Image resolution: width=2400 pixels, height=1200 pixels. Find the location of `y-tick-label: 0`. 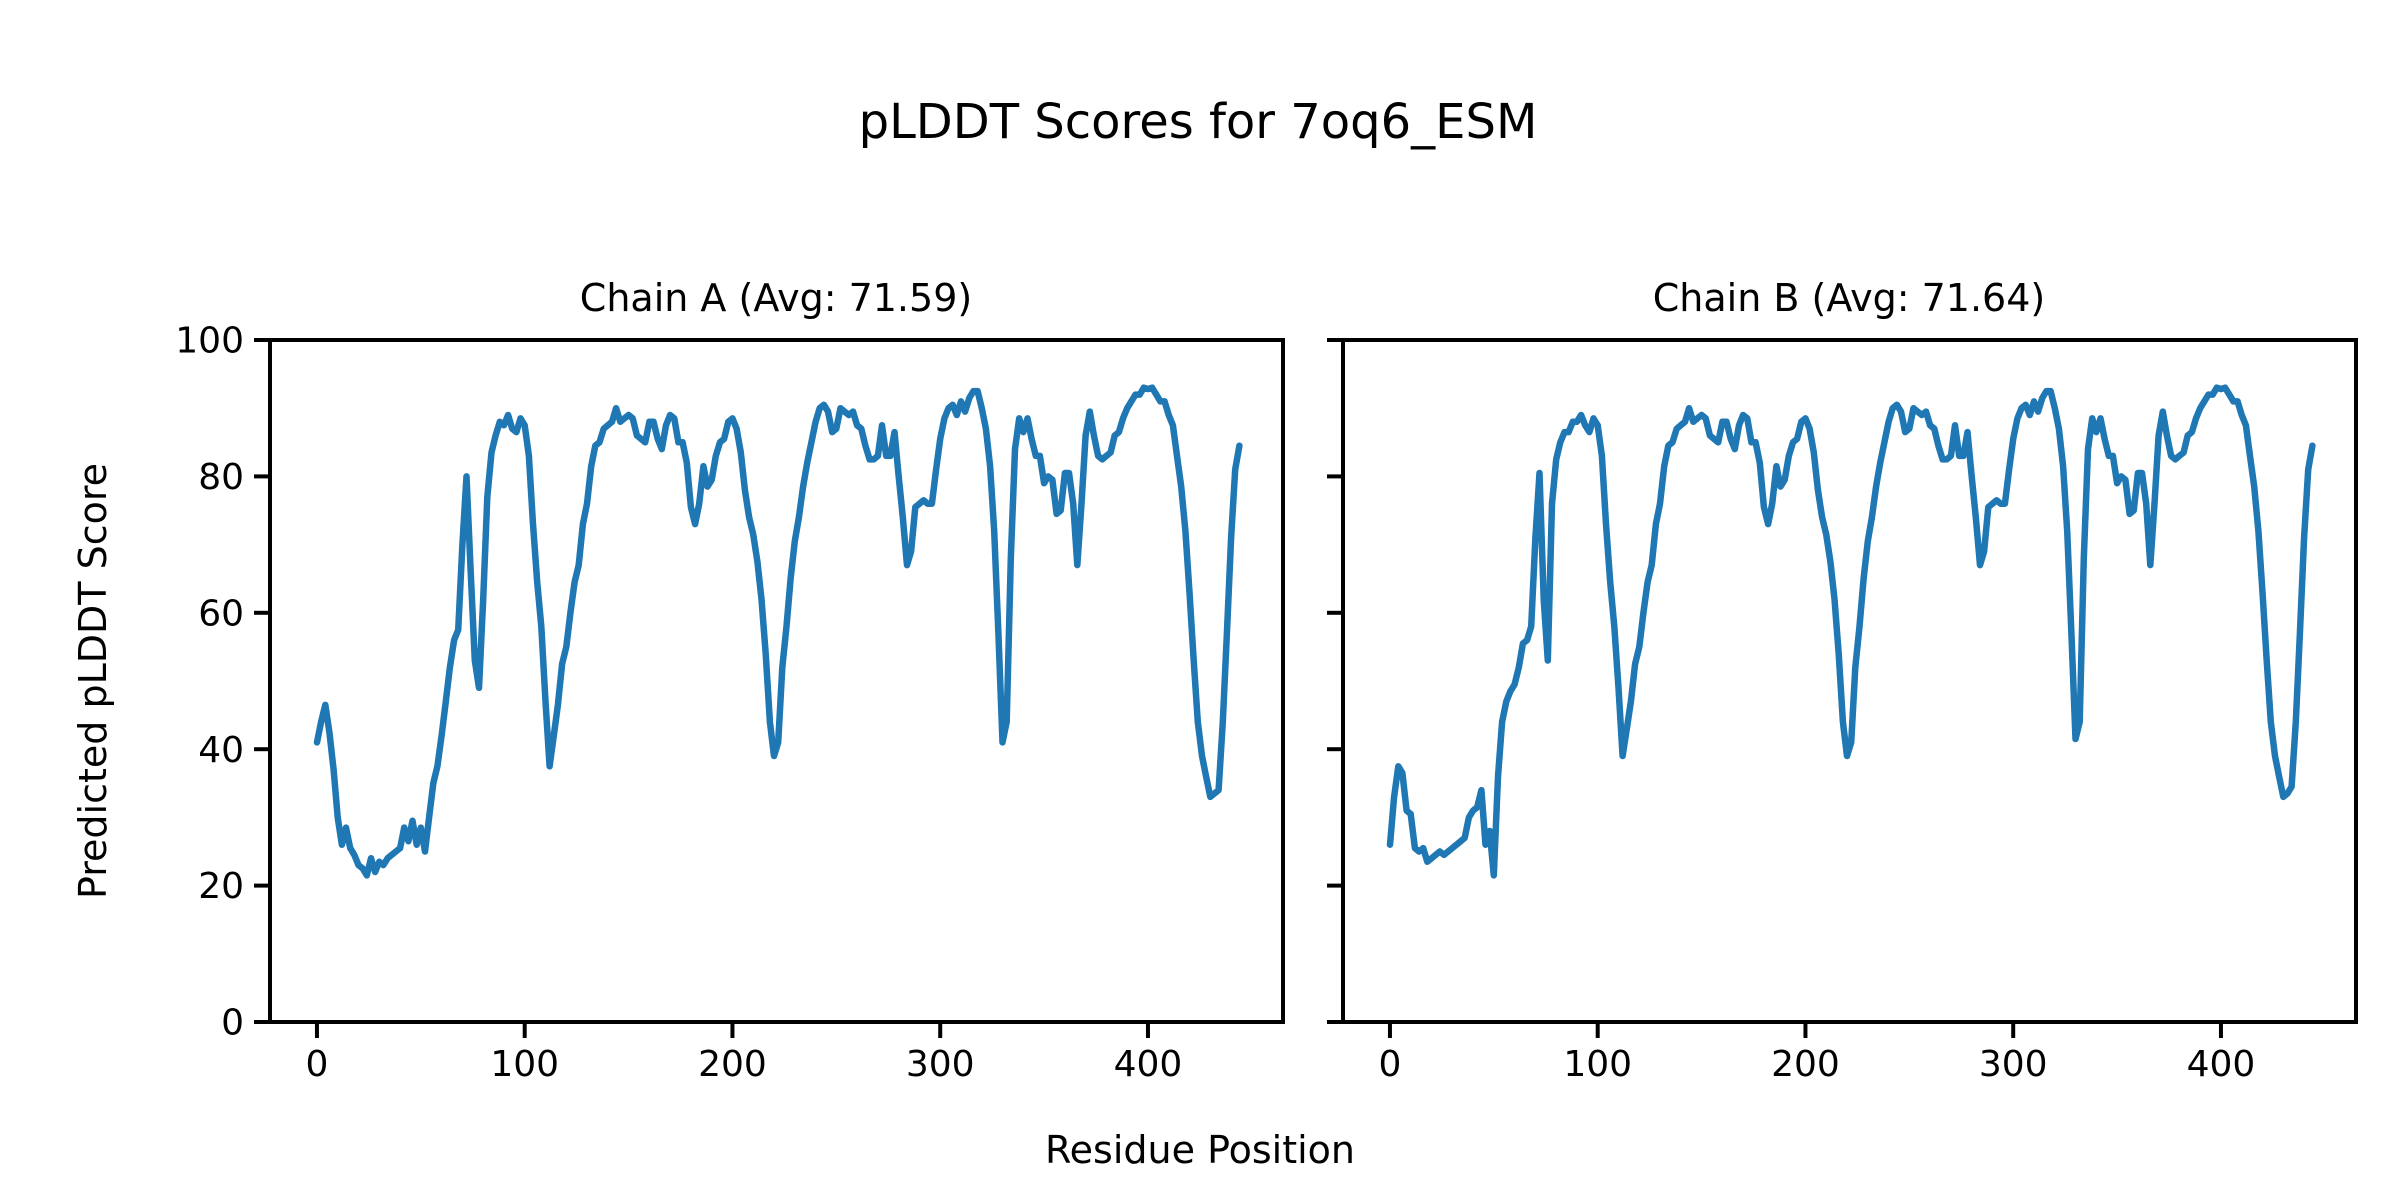

y-tick-label: 0 is located at coordinates (232, 1023).